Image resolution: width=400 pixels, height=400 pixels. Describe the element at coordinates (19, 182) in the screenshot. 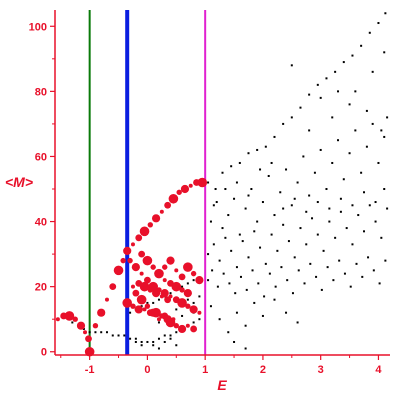

I see `y-axis-title: <M>` at that location.